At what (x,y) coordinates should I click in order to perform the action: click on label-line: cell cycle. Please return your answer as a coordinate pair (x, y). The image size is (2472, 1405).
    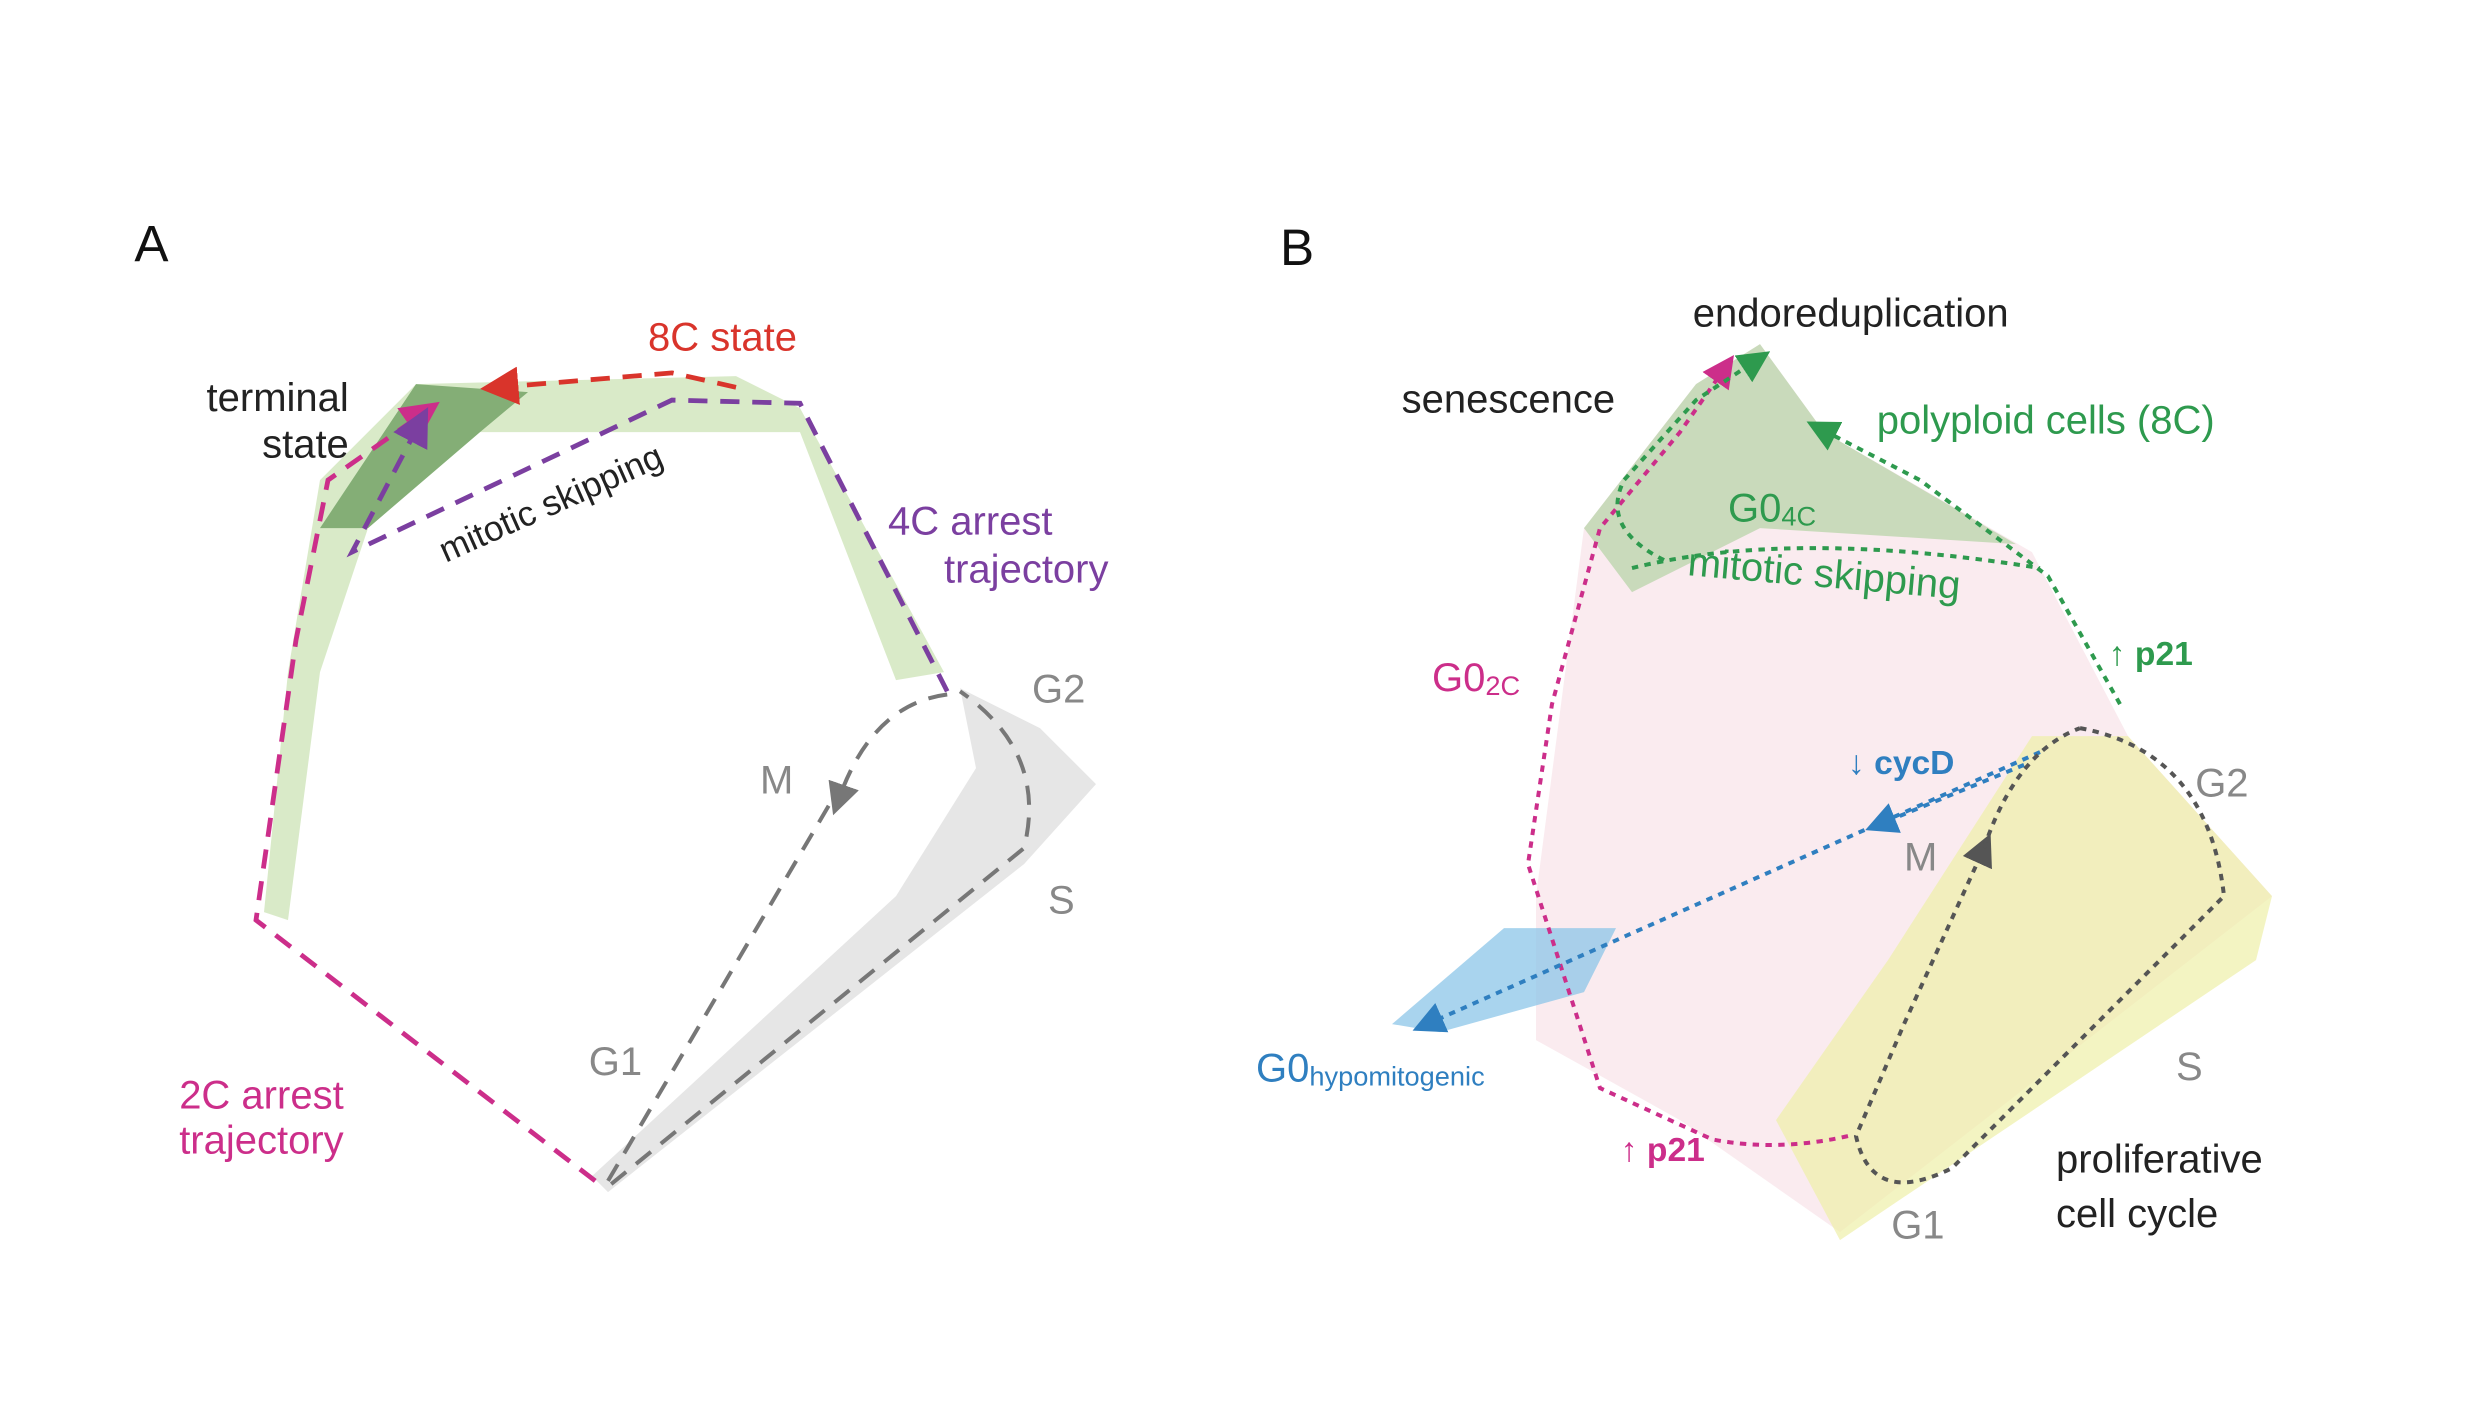
    Looking at the image, I should click on (2137, 1214).